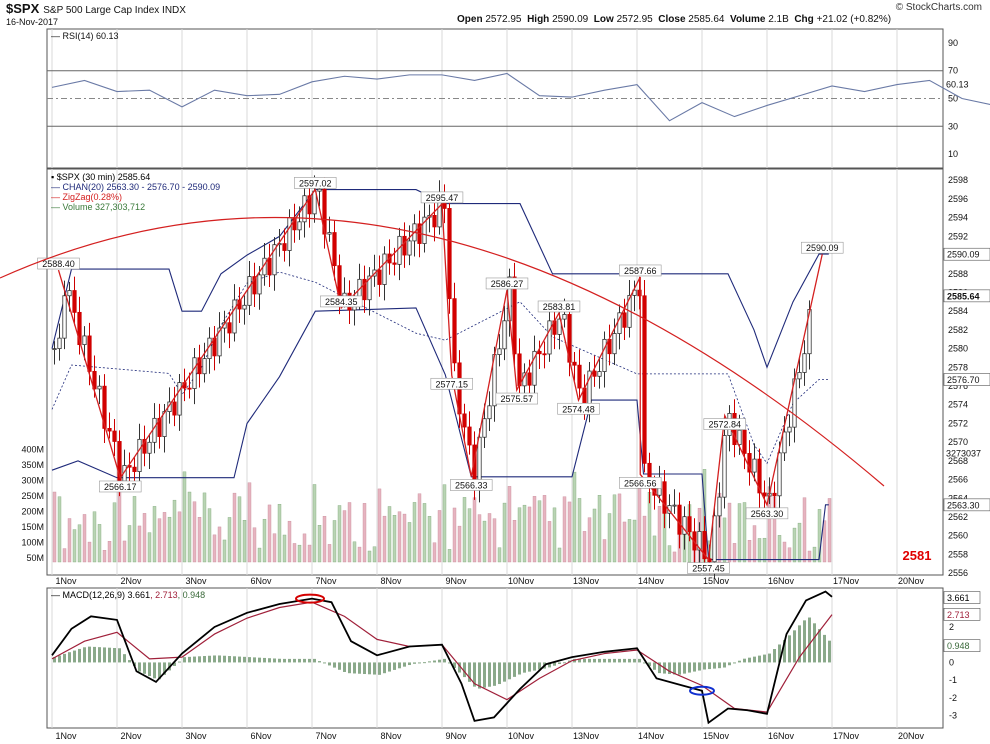  I want to click on zigzag-label: 2575.57, so click(516, 399).